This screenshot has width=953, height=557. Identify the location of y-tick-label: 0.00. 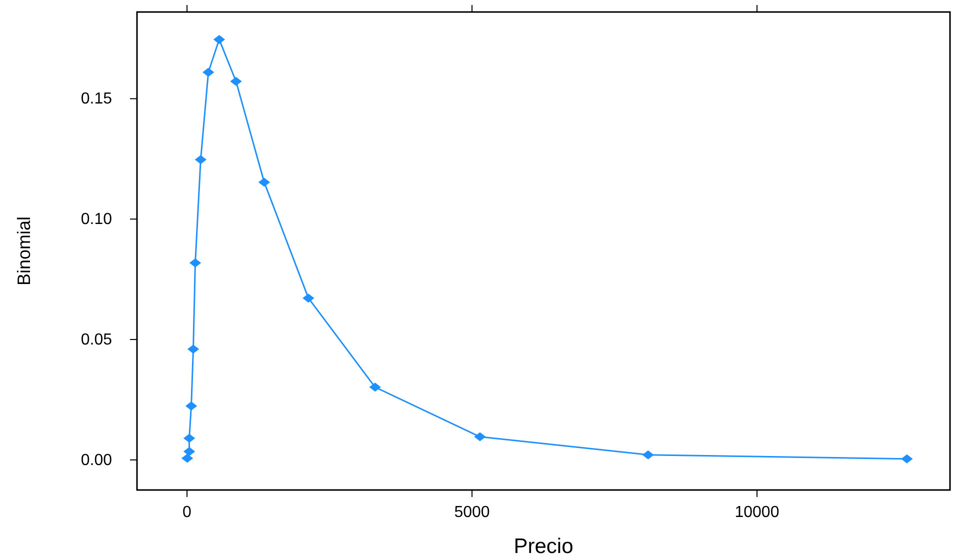
(96, 460).